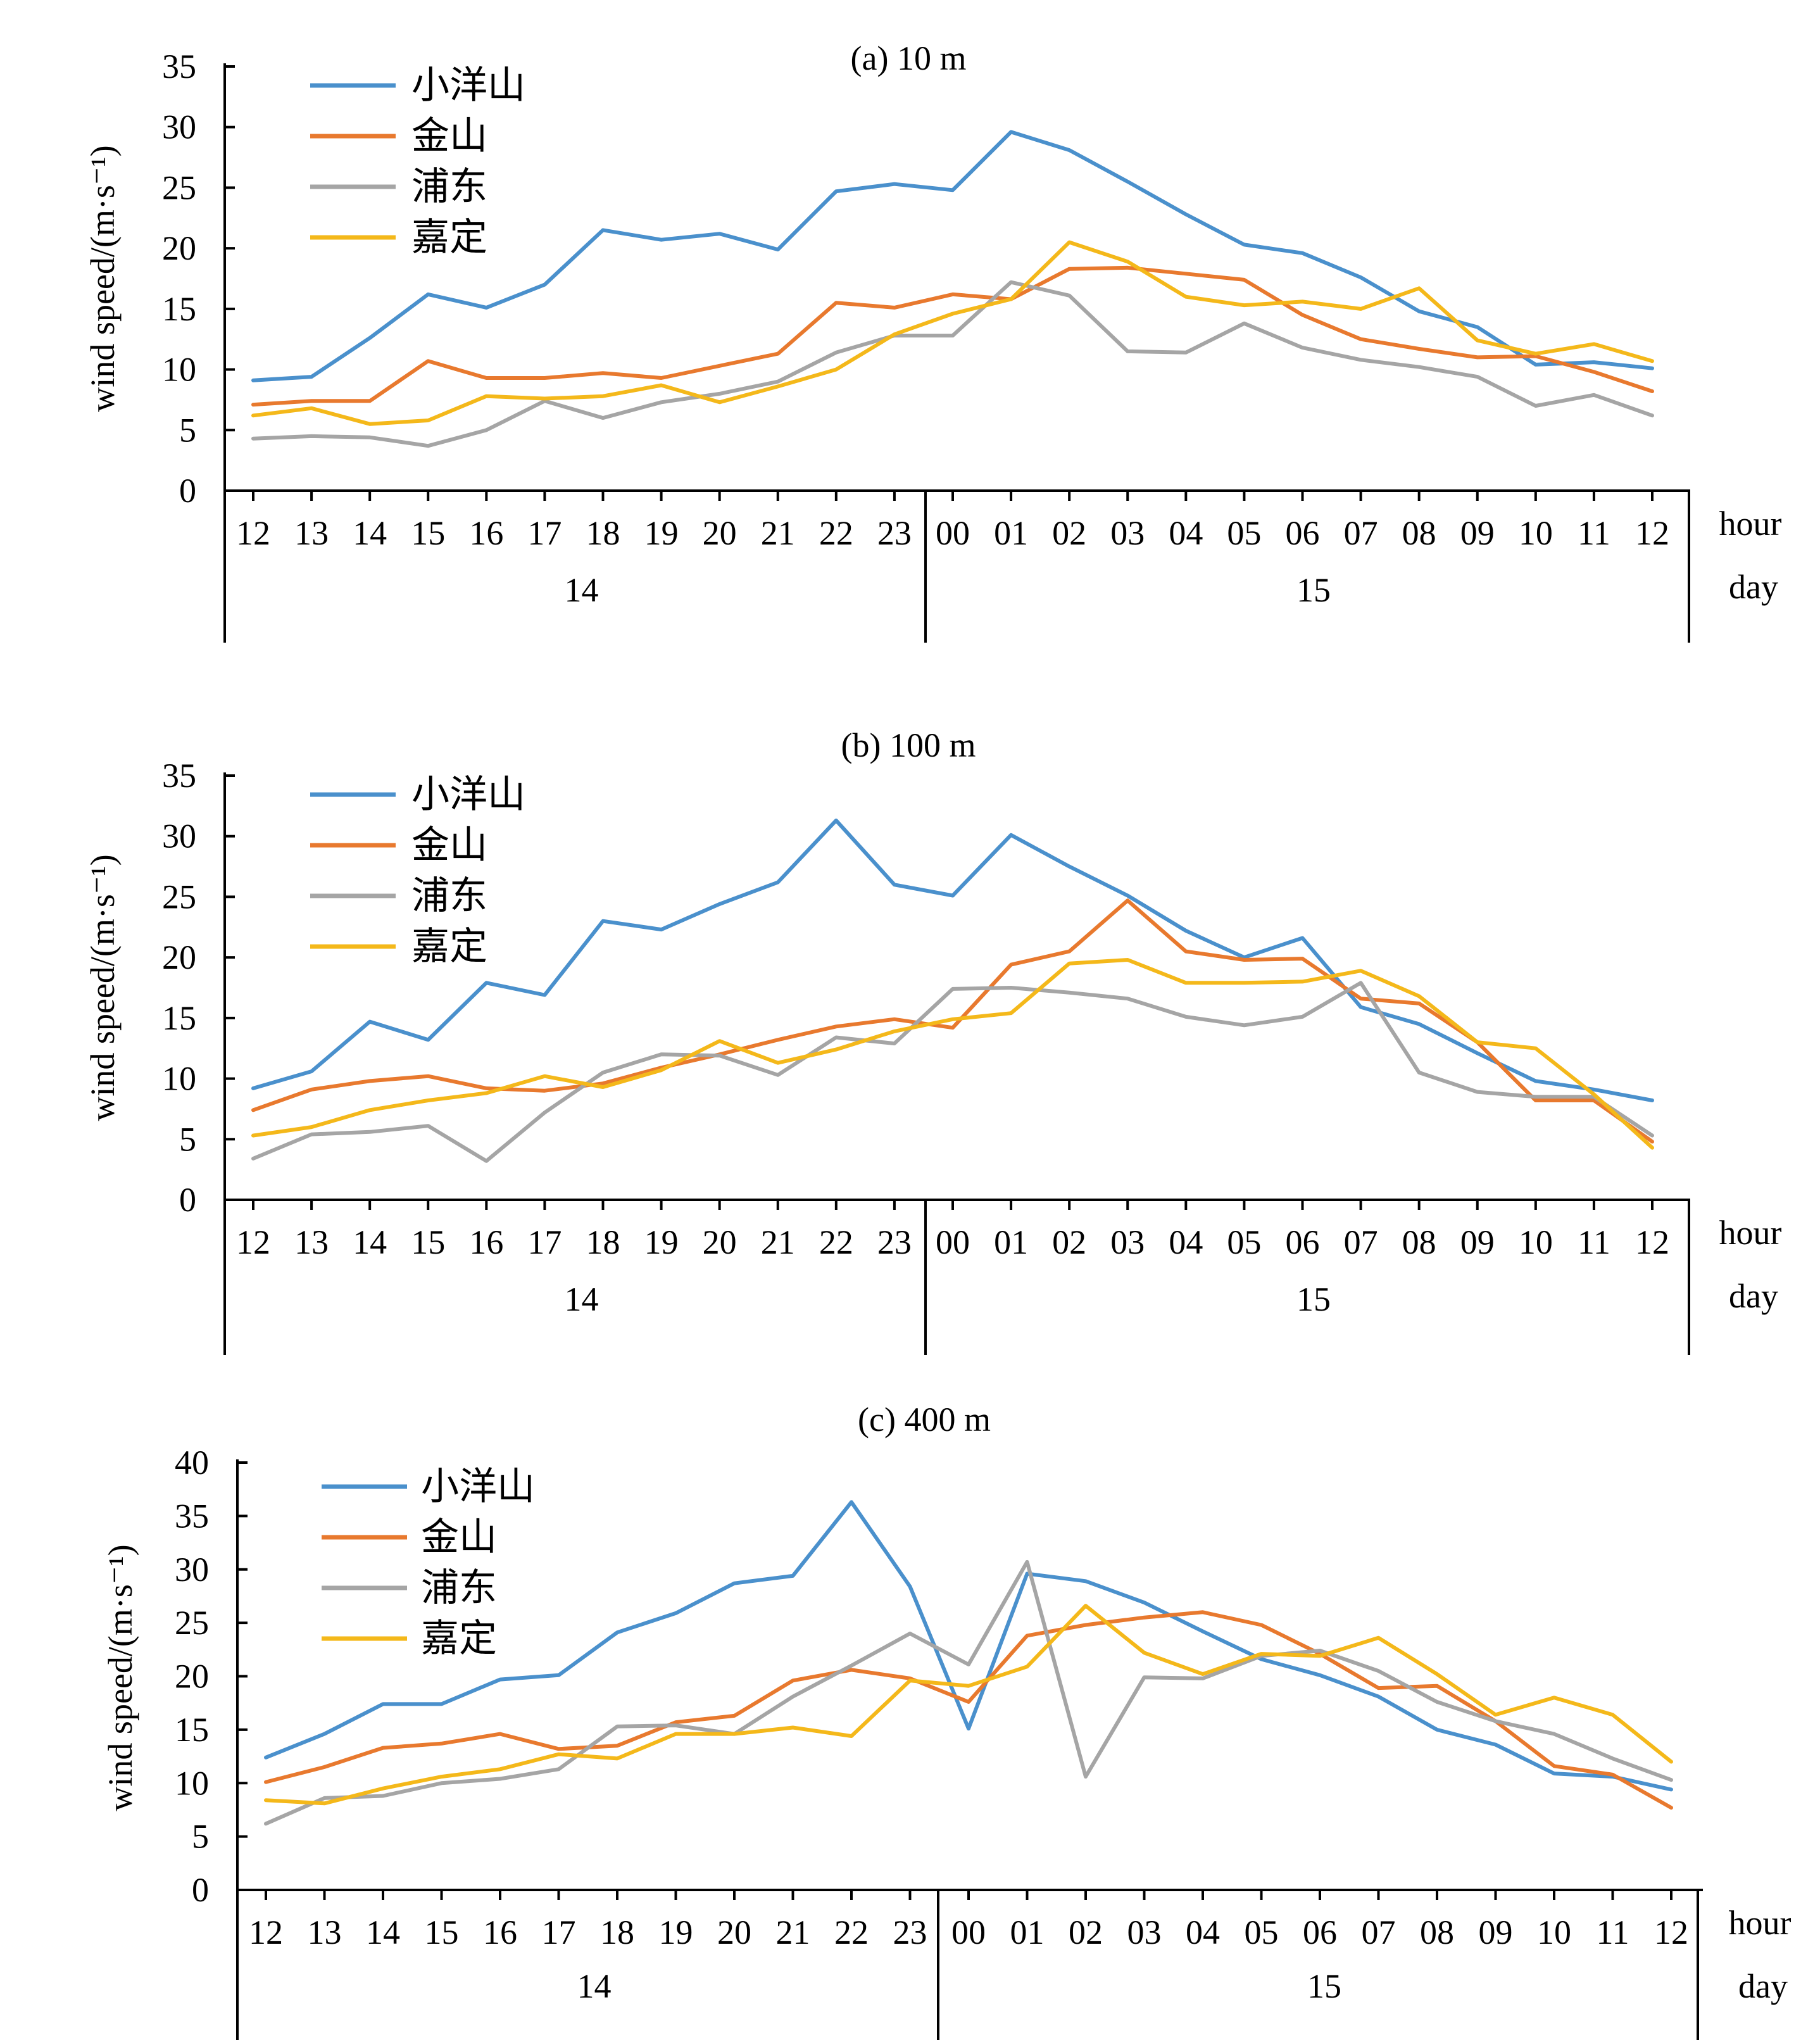 Image resolution: width=1820 pixels, height=2040 pixels. Describe the element at coordinates (559, 1932) in the screenshot. I see `x-tick-label: 17` at that location.